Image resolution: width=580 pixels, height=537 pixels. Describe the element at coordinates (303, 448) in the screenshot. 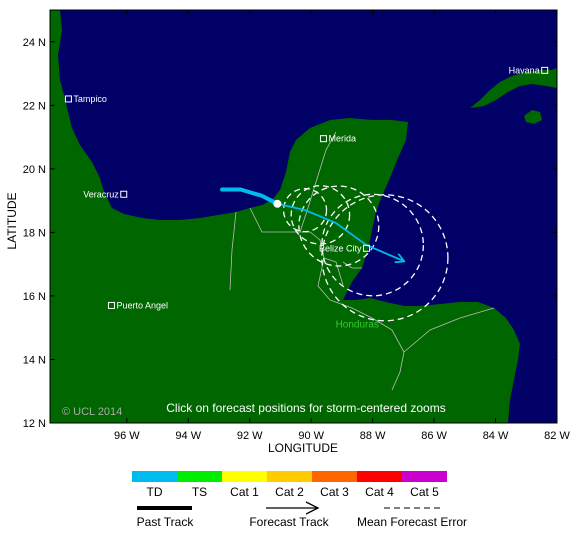

I see `x-axis-title: LONGITUDE` at that location.